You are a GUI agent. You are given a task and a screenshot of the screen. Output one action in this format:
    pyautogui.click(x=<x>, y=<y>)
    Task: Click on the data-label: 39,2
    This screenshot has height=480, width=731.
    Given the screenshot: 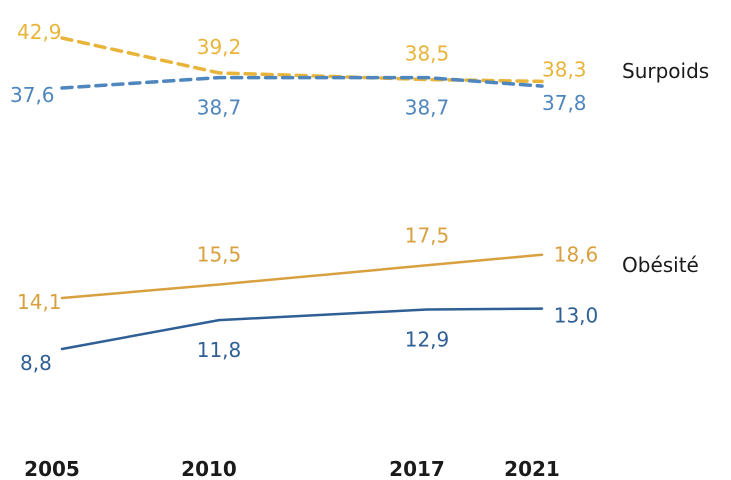 What is the action you would take?
    pyautogui.click(x=219, y=47)
    